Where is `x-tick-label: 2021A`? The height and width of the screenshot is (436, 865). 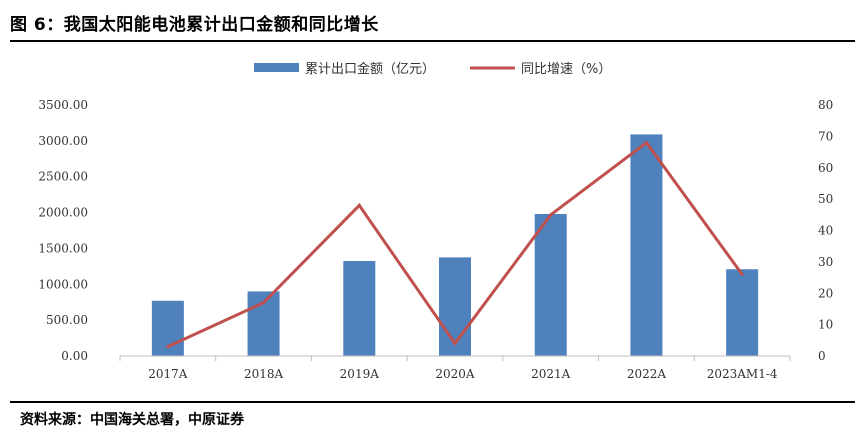
x-tick-label: 2021A is located at coordinates (551, 374).